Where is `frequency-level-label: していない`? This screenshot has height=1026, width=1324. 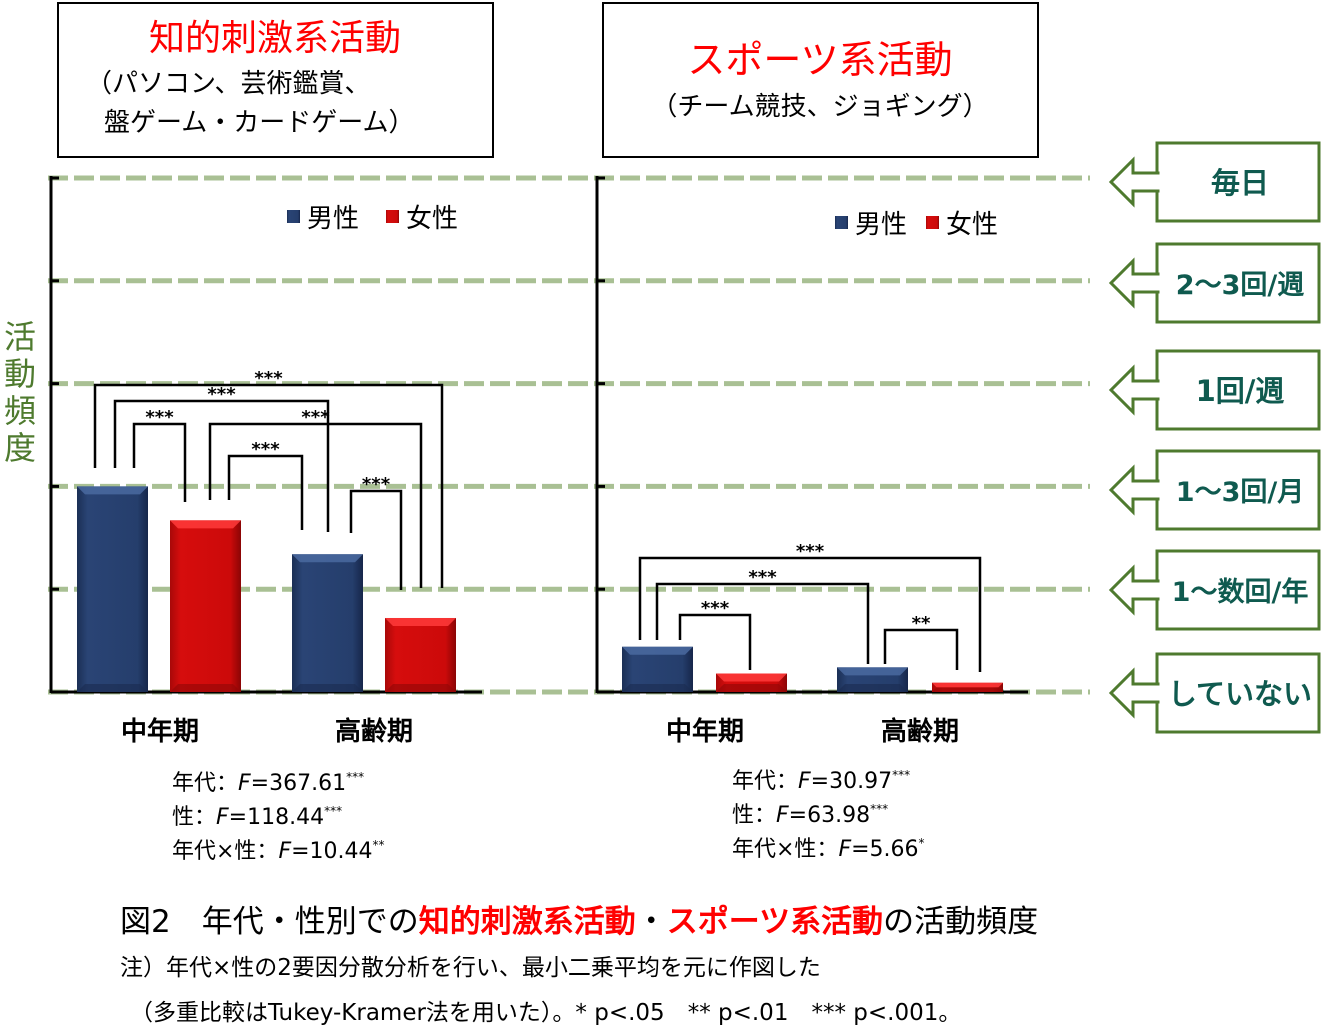 frequency-level-label: していない is located at coordinates (1214, 693).